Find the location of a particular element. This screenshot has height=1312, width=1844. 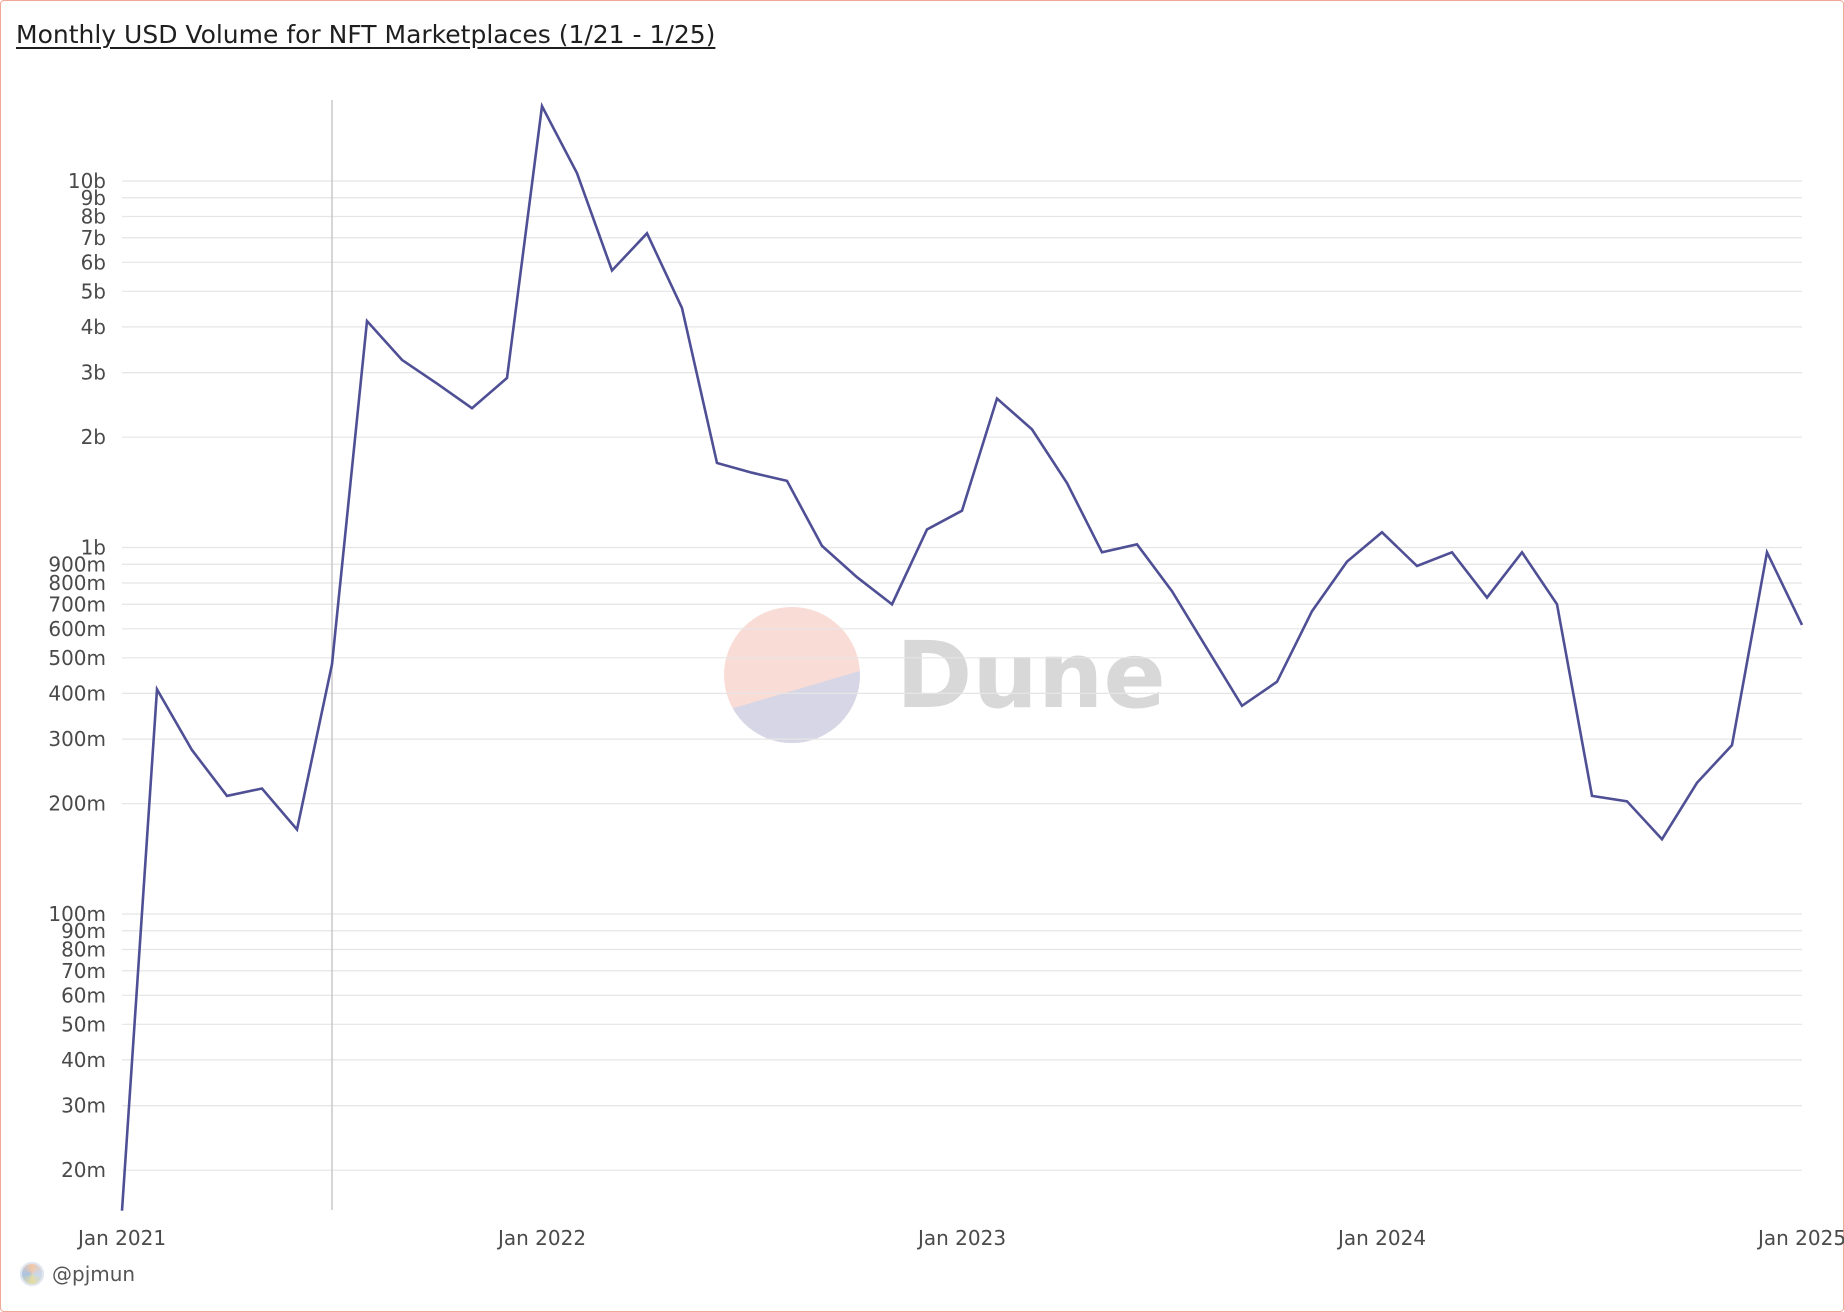

y-tick-label-1b: 1b is located at coordinates (93, 548).